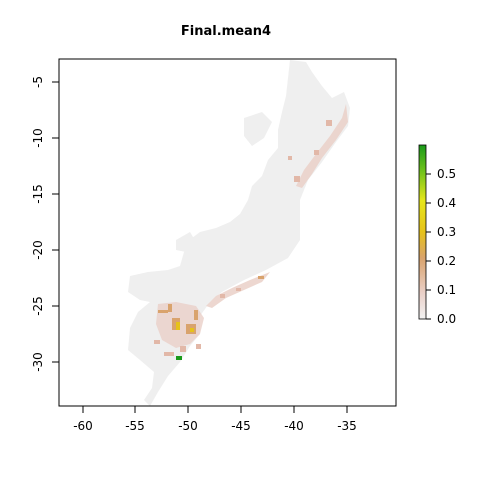 Image resolution: width=480 pixels, height=480 pixels. Describe the element at coordinates (188, 426) in the screenshot. I see `x-tick-label: -50` at that location.